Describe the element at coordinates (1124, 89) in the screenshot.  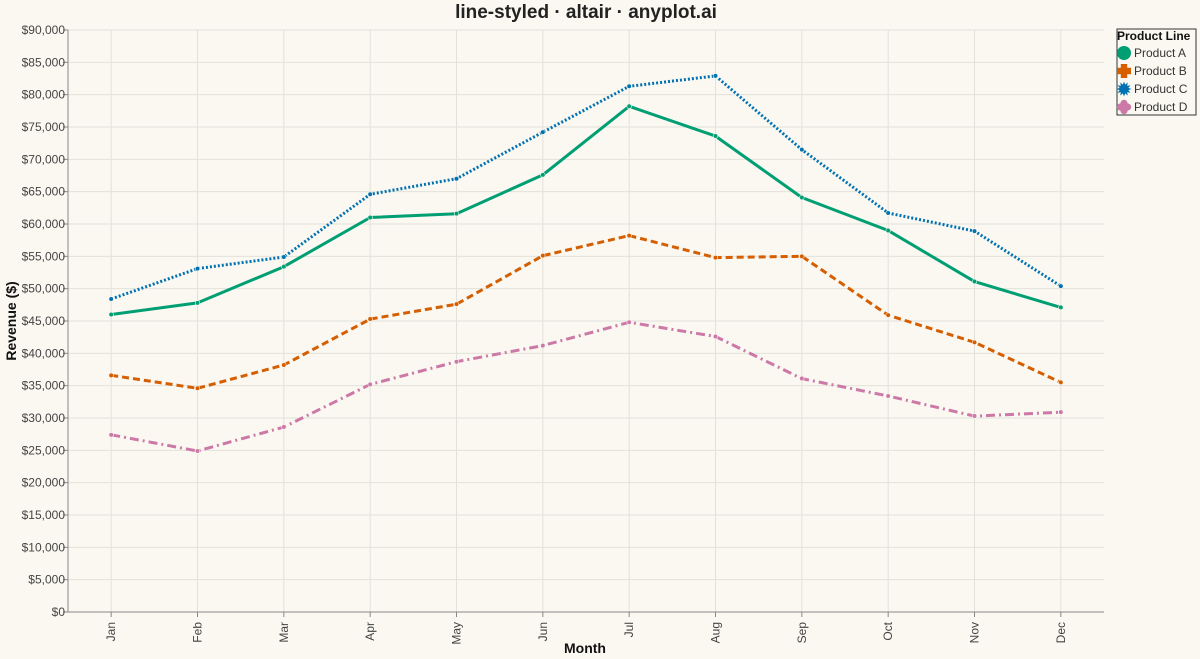
I see `legend-symbol-product-c` at that location.